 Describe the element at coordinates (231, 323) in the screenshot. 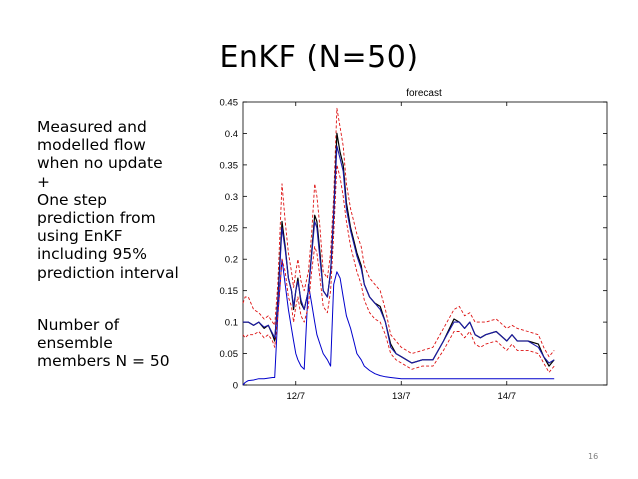

I see `y-tick-label: 0.1` at that location.